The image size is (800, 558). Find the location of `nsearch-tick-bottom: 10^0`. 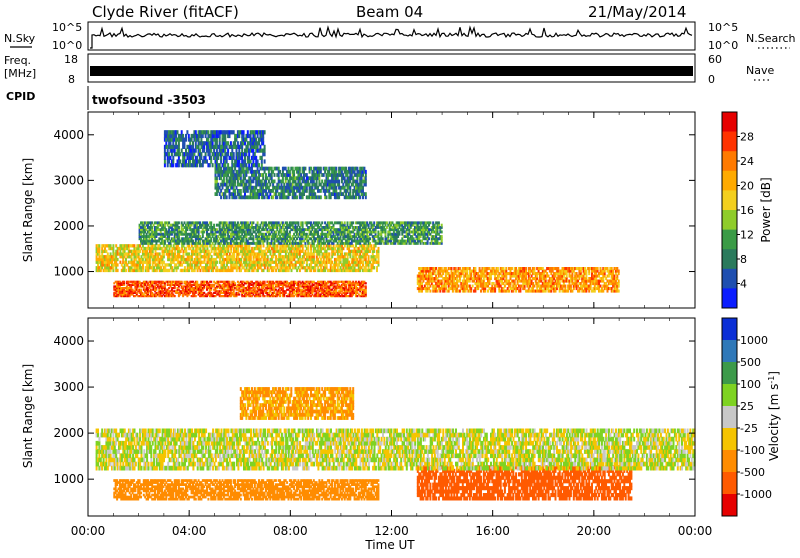

nsearch-tick-bottom: 10^0 is located at coordinates (723, 45).